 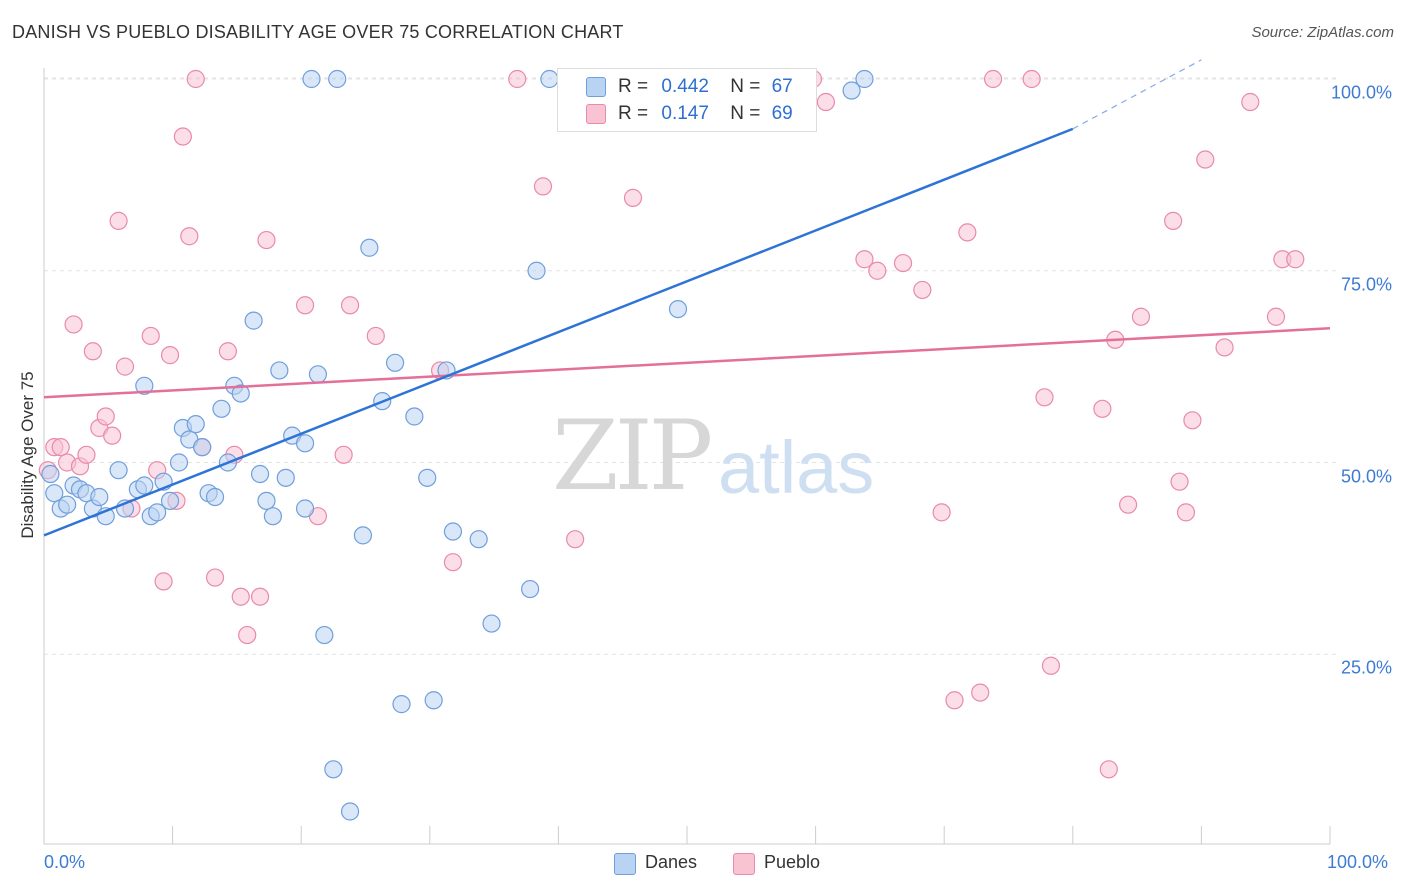 I want to click on pueblo-trend-line, so click(x=687, y=363).